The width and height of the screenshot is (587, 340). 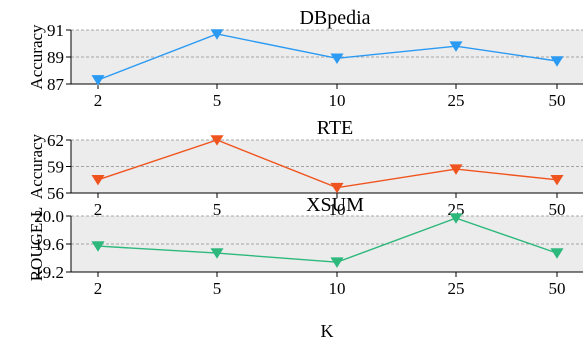 I want to click on x-axis-label: K, so click(x=327, y=330).